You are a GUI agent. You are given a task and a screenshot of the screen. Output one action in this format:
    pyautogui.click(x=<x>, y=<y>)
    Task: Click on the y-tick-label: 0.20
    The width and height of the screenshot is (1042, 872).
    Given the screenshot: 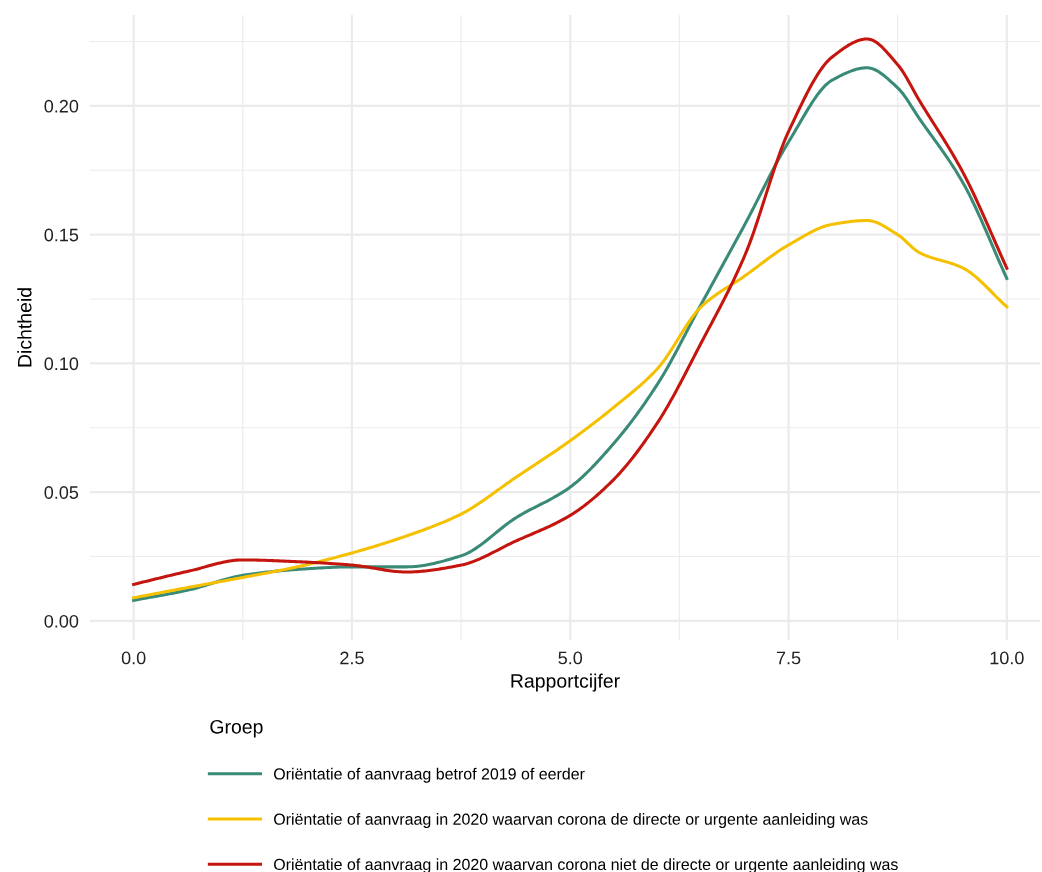 What is the action you would take?
    pyautogui.click(x=61, y=106)
    